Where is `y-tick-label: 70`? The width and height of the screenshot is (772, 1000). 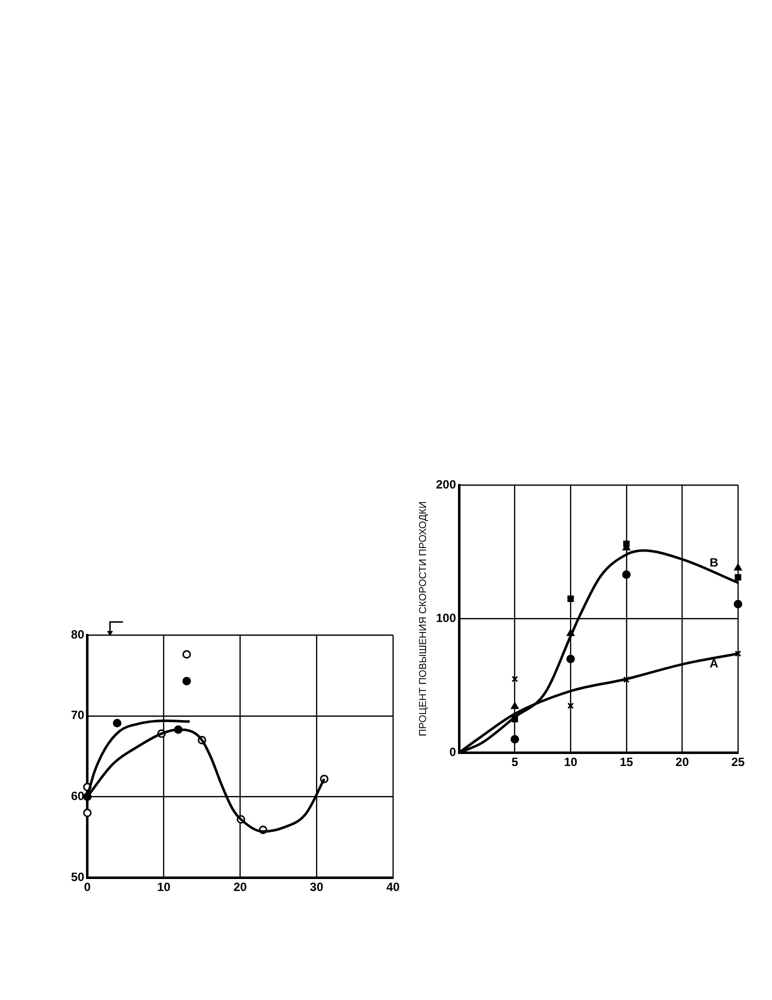 y-tick-label: 70 is located at coordinates (77, 715).